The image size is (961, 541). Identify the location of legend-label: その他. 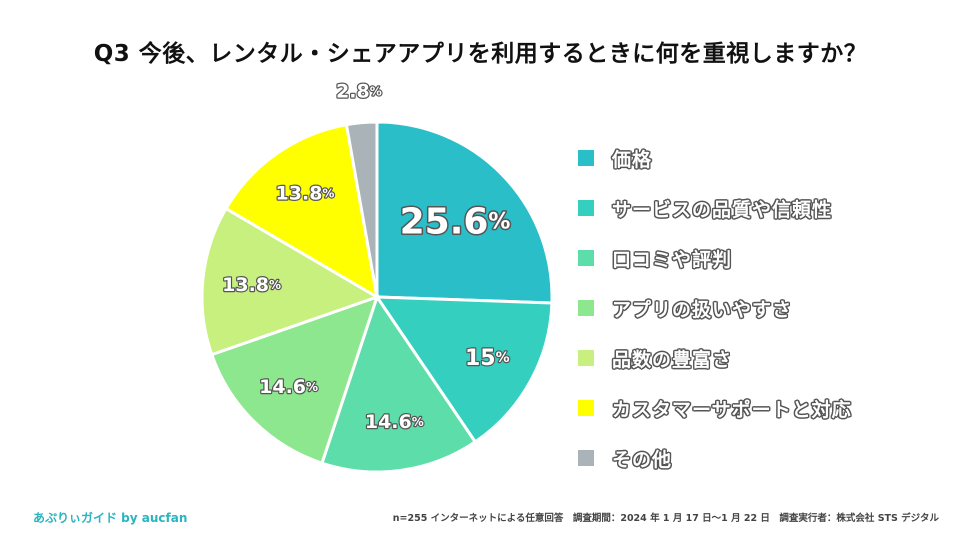
(642, 459).